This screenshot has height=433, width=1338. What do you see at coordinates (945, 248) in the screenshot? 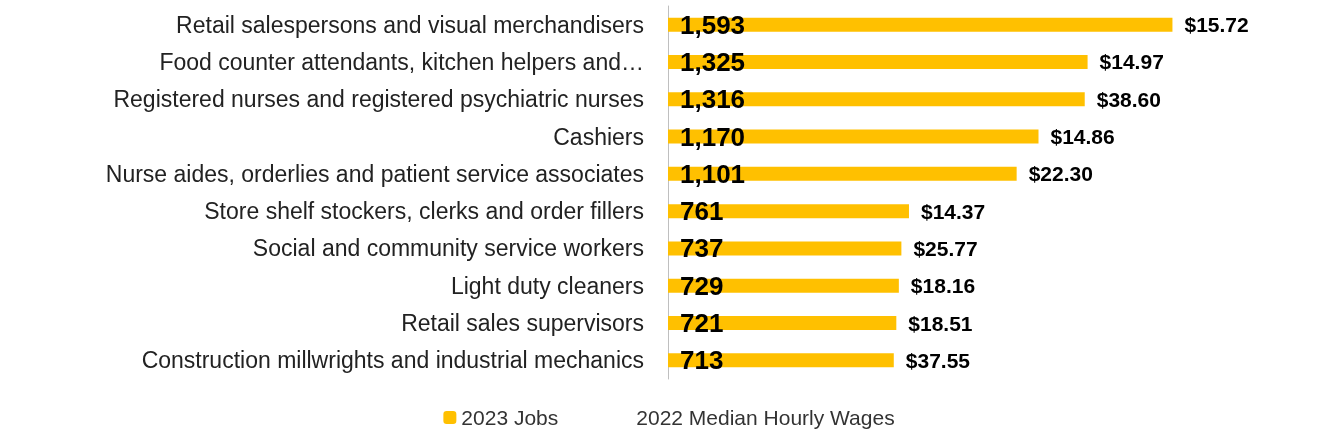
I see `annotation: $25.77` at bounding box center [945, 248].